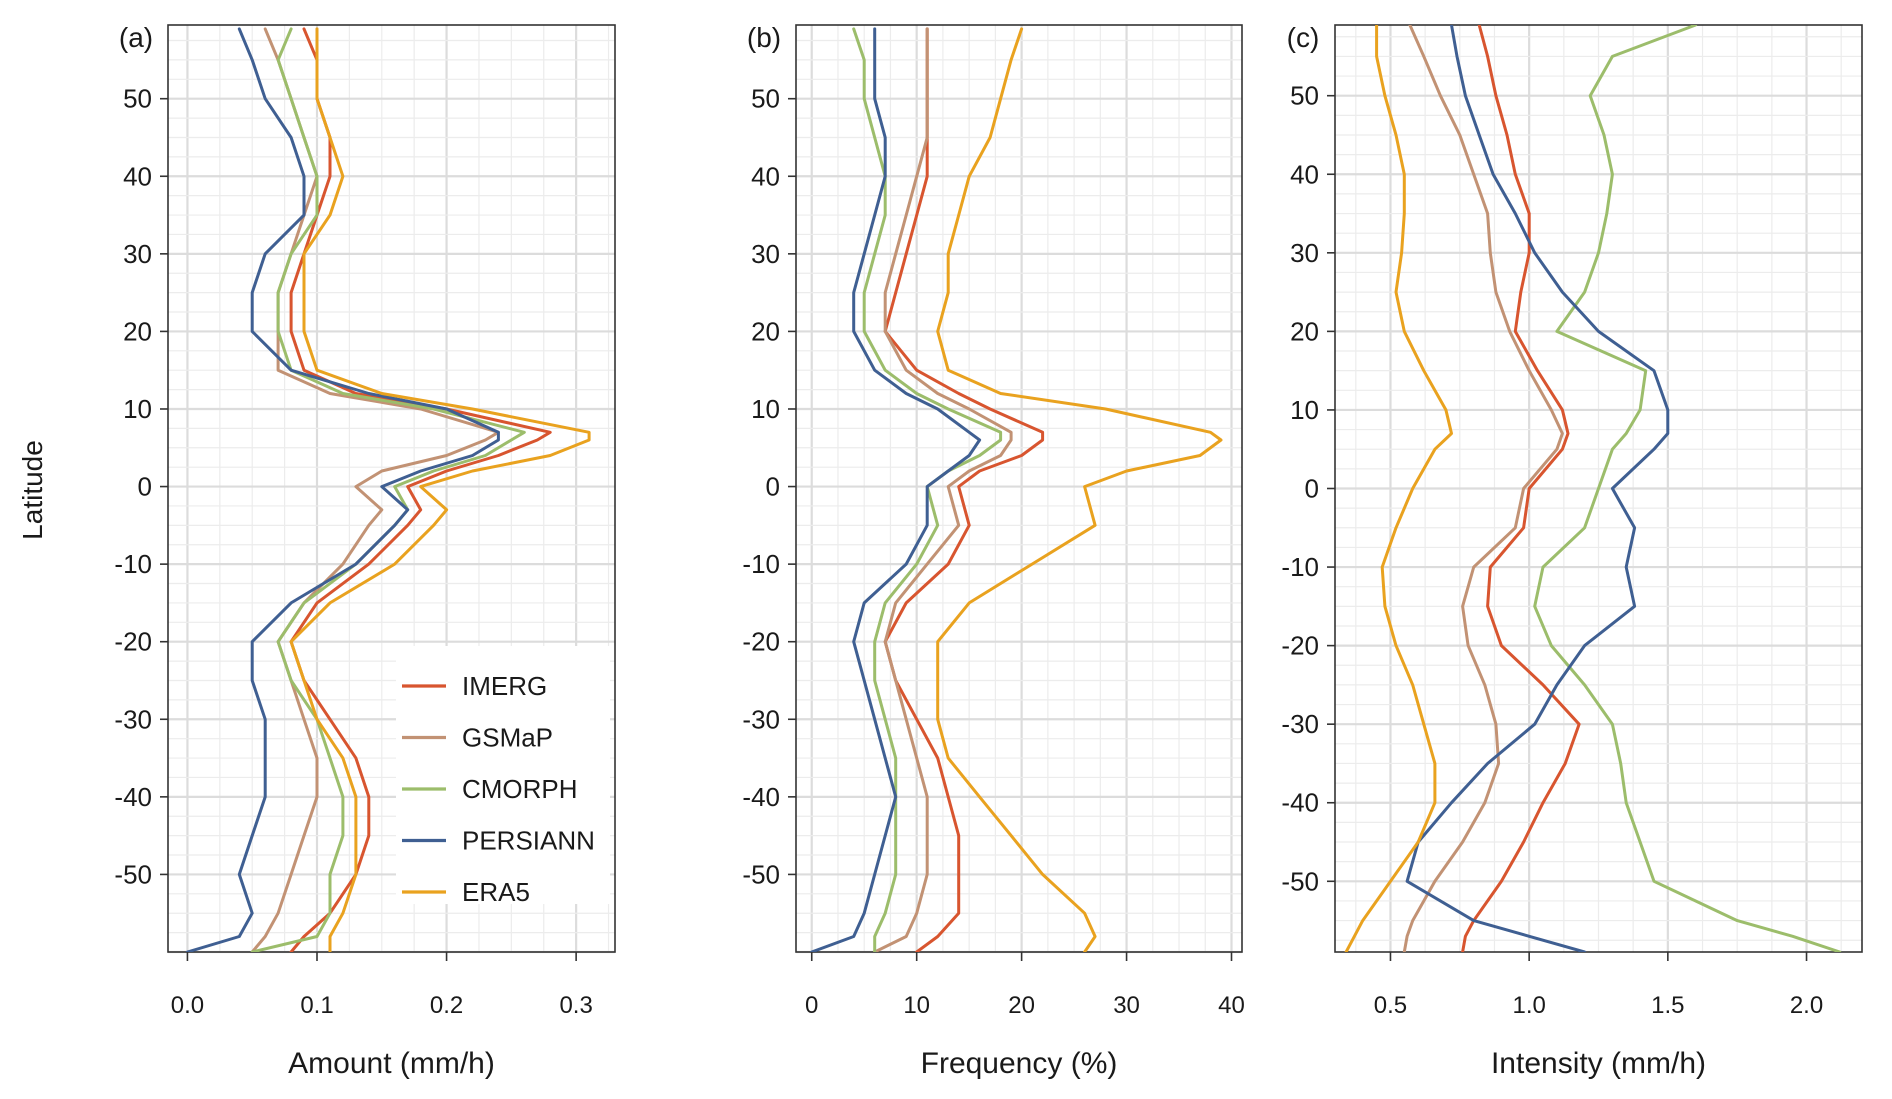 The height and width of the screenshot is (1099, 1892). What do you see at coordinates (316, 1005) in the screenshot?
I see `x-tick-label: 0.1` at bounding box center [316, 1005].